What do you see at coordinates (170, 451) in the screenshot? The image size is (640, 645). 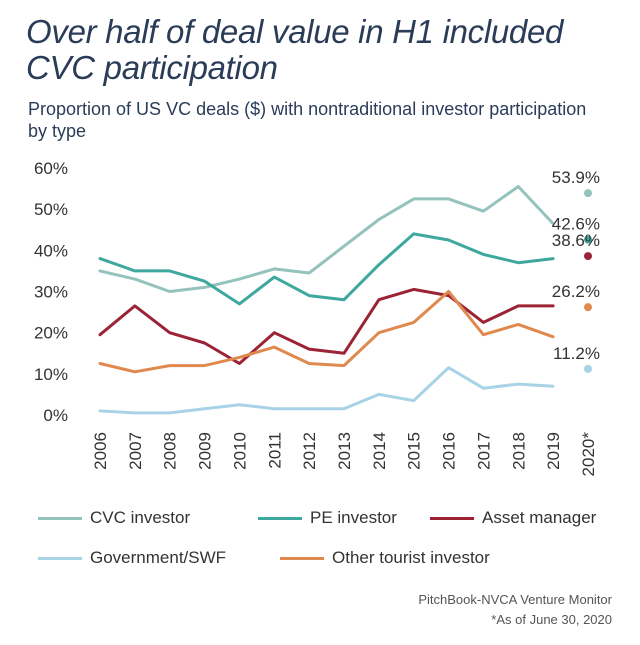 I see `x-tick-label: 2008` at bounding box center [170, 451].